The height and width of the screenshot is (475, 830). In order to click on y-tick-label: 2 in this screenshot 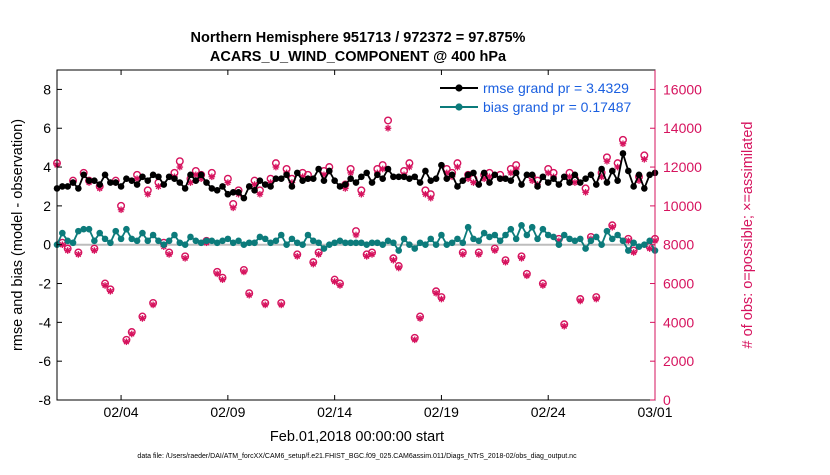, I will do `click(47, 206)`.